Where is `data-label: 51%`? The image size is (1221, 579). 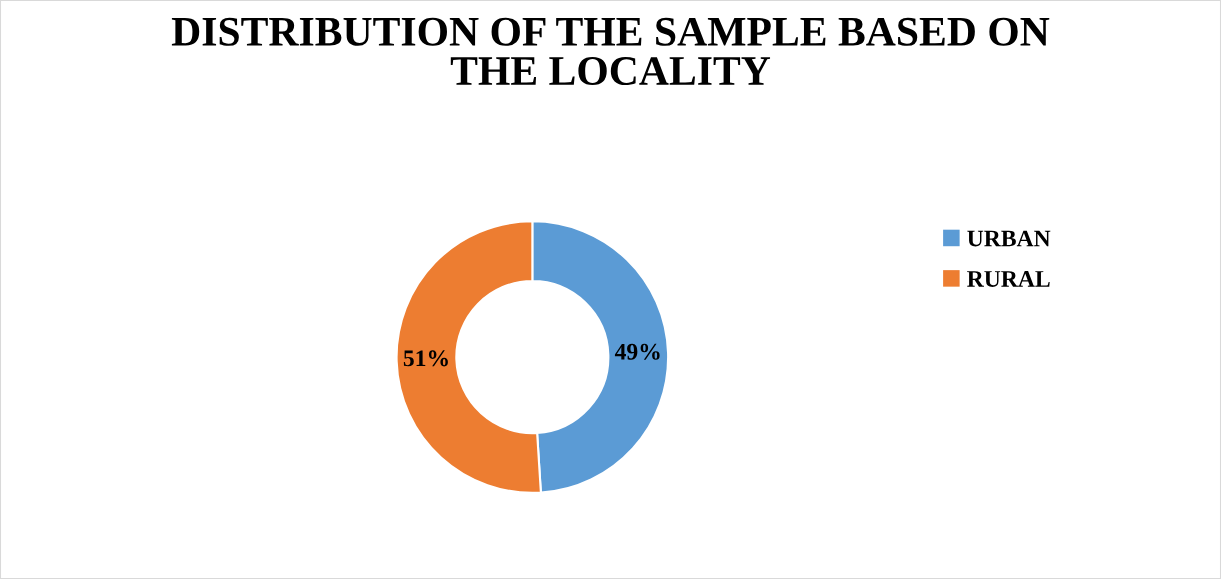 data-label: 51% is located at coordinates (425, 358).